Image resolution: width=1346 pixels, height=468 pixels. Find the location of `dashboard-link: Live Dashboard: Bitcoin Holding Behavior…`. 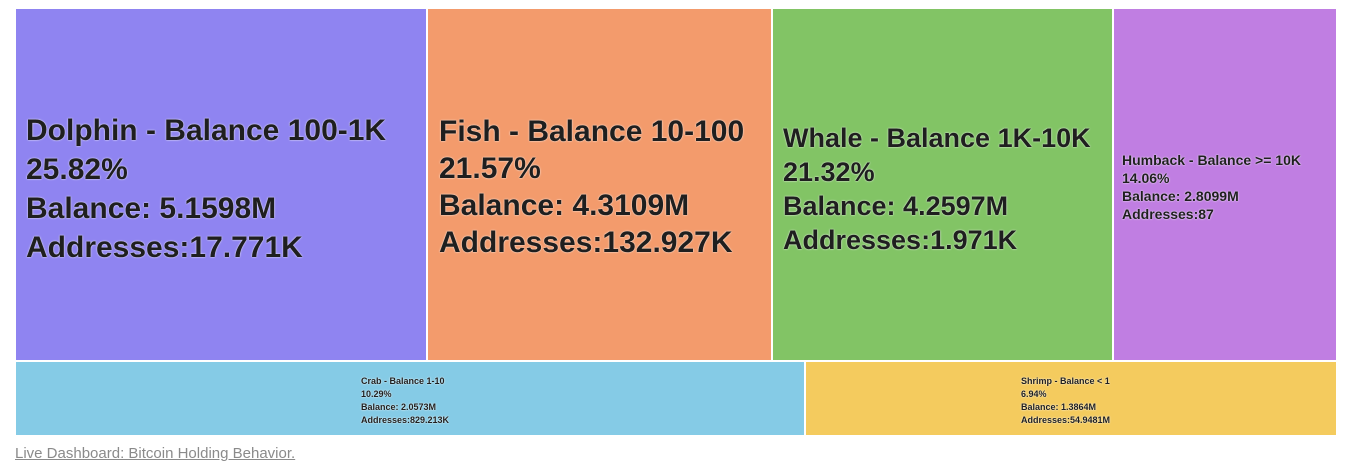

dashboard-link: Live Dashboard: Bitcoin Holding Behavior… is located at coordinates (155, 453).